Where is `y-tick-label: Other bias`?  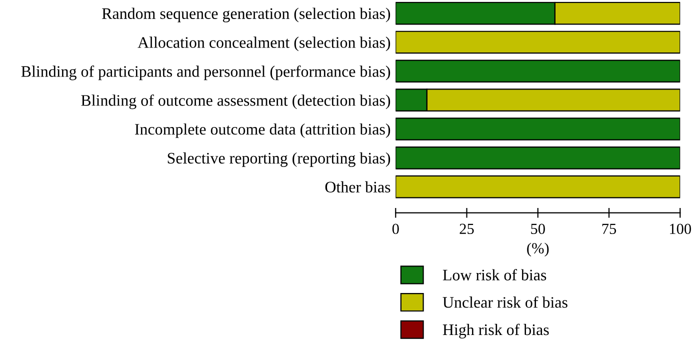 y-tick-label: Other bias is located at coordinates (357, 187).